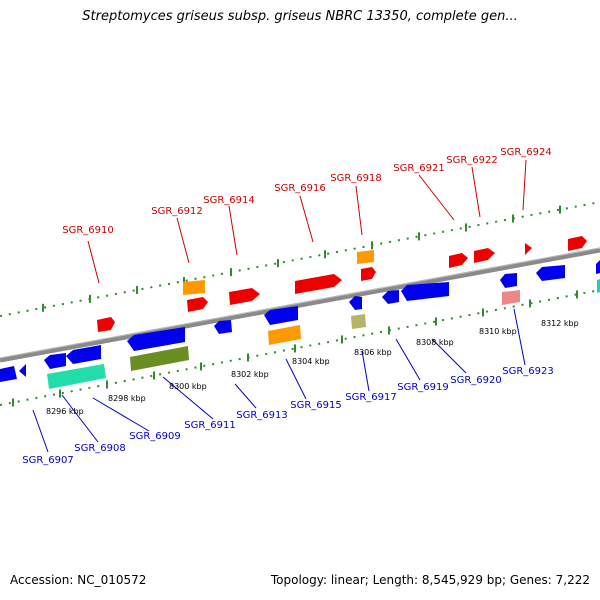 The image size is (600, 600). Describe the element at coordinates (476, 380) in the screenshot. I see `gene-label-reverse: SGR_6920` at that location.